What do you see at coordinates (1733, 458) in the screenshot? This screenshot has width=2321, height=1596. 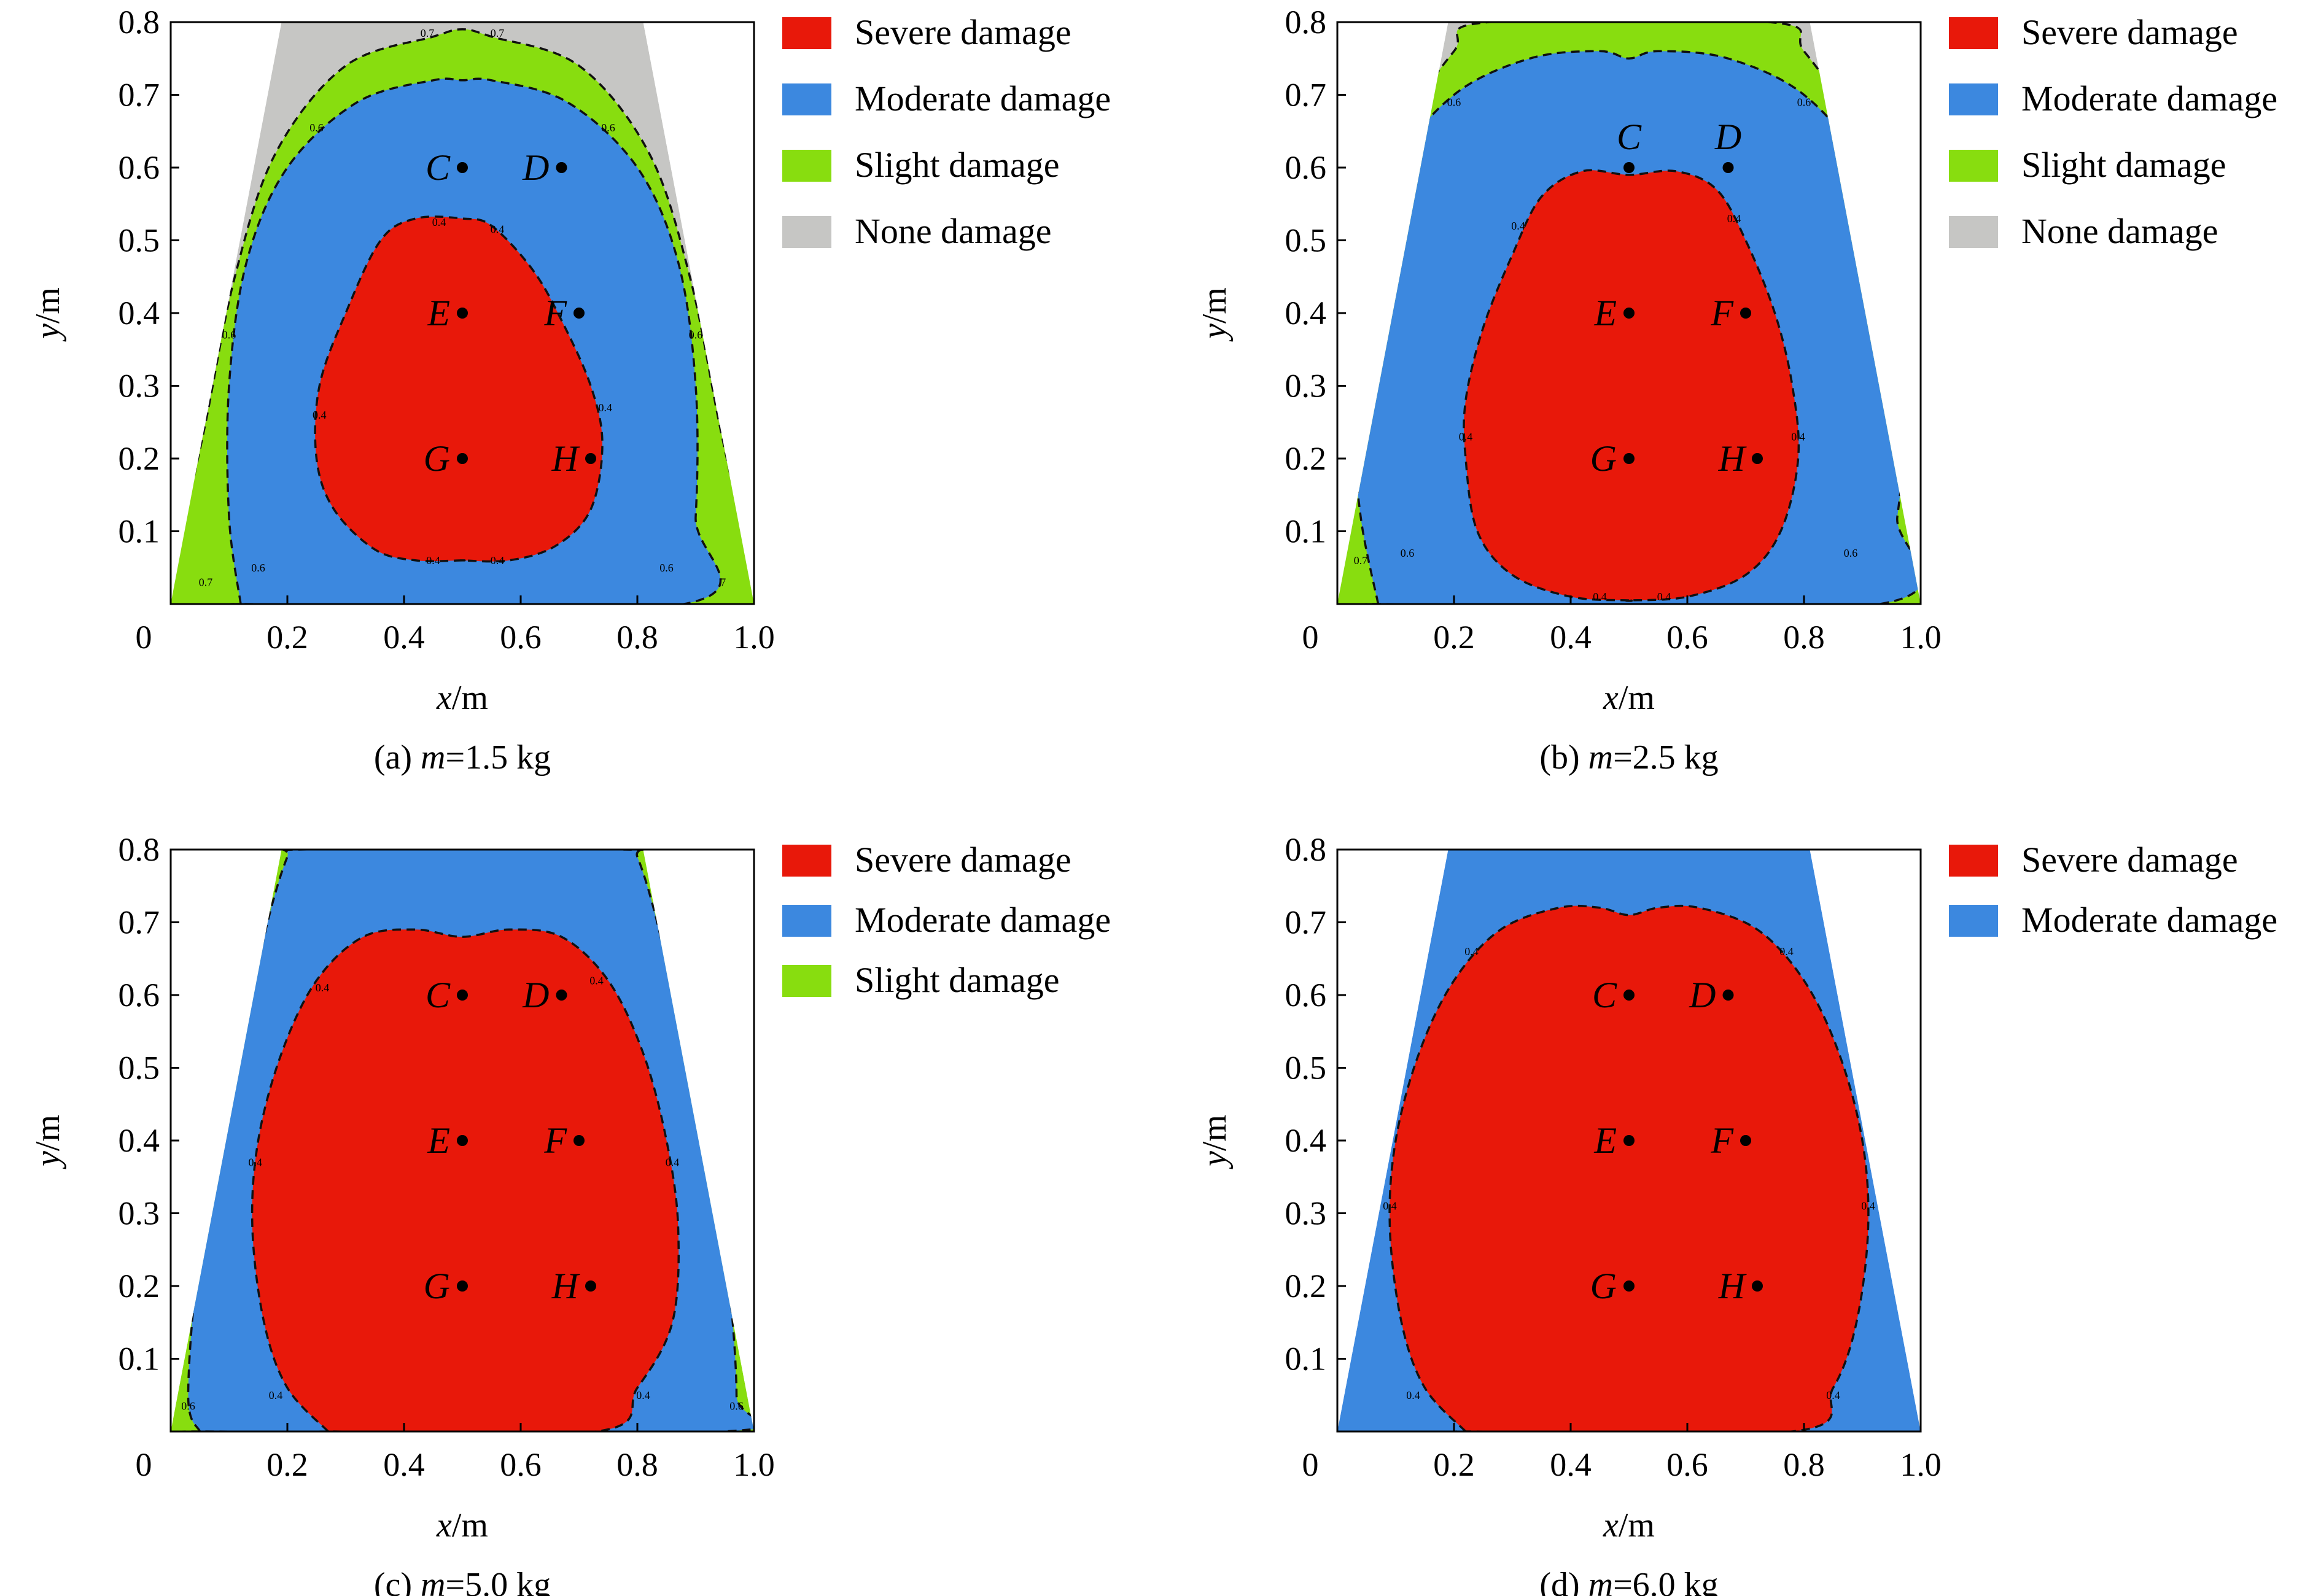 I see `point-label: H` at bounding box center [1733, 458].